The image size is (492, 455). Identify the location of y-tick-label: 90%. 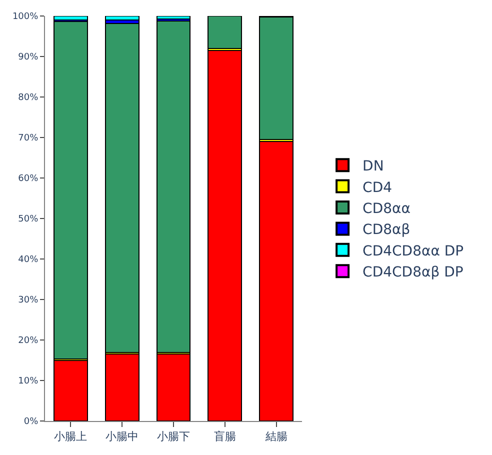
(28, 57).